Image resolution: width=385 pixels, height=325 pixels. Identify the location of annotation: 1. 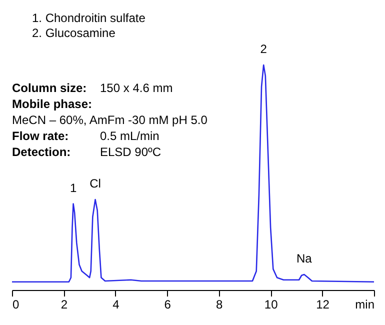
(73, 187).